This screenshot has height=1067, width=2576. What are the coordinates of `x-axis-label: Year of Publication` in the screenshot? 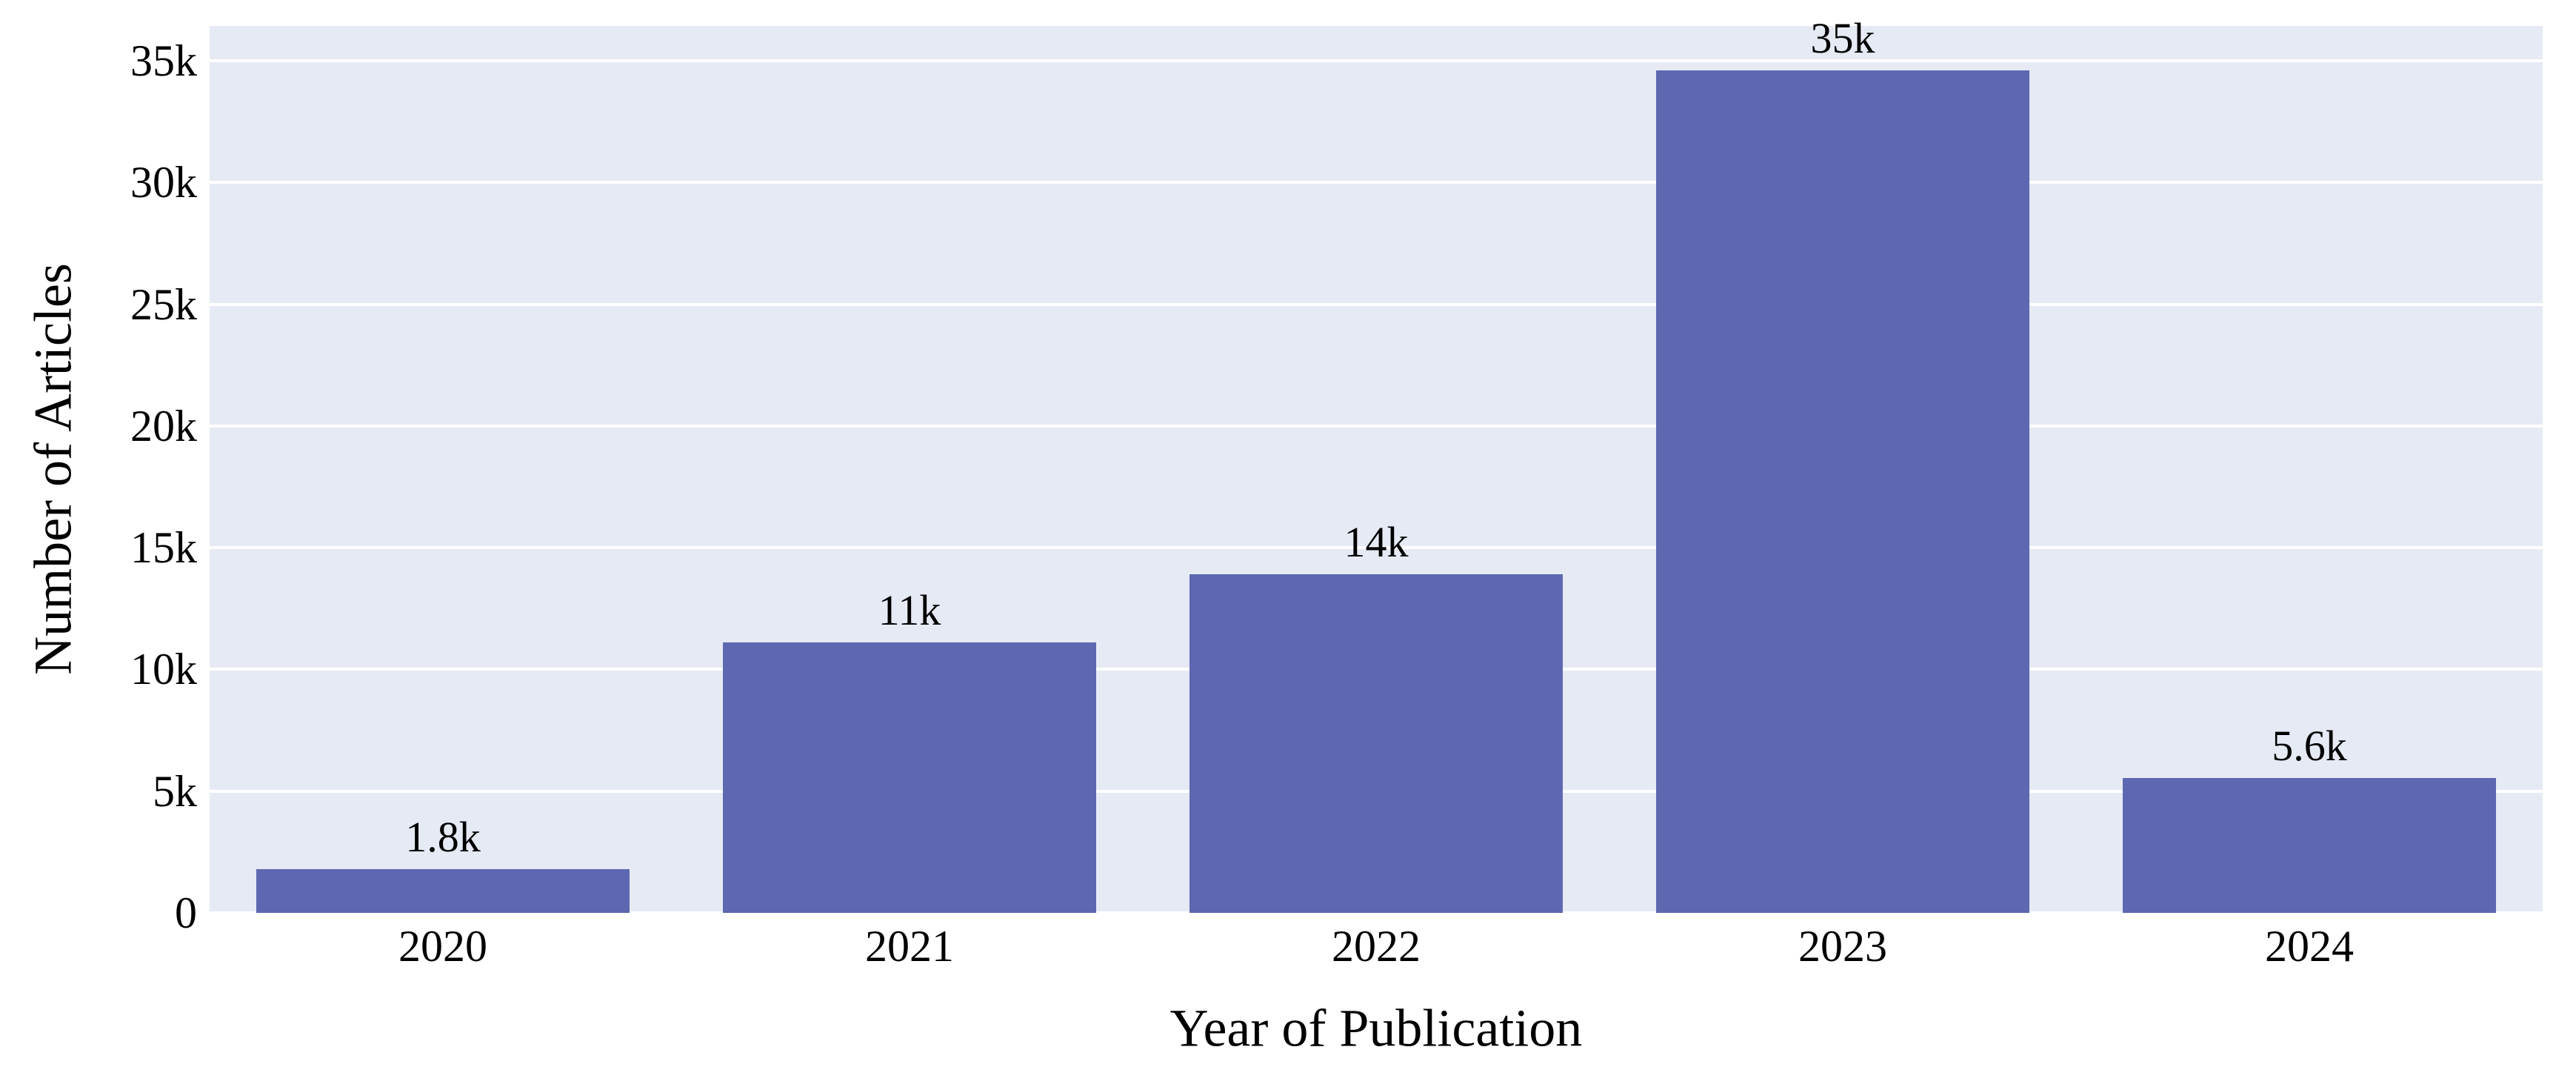 It's located at (1376, 1028).